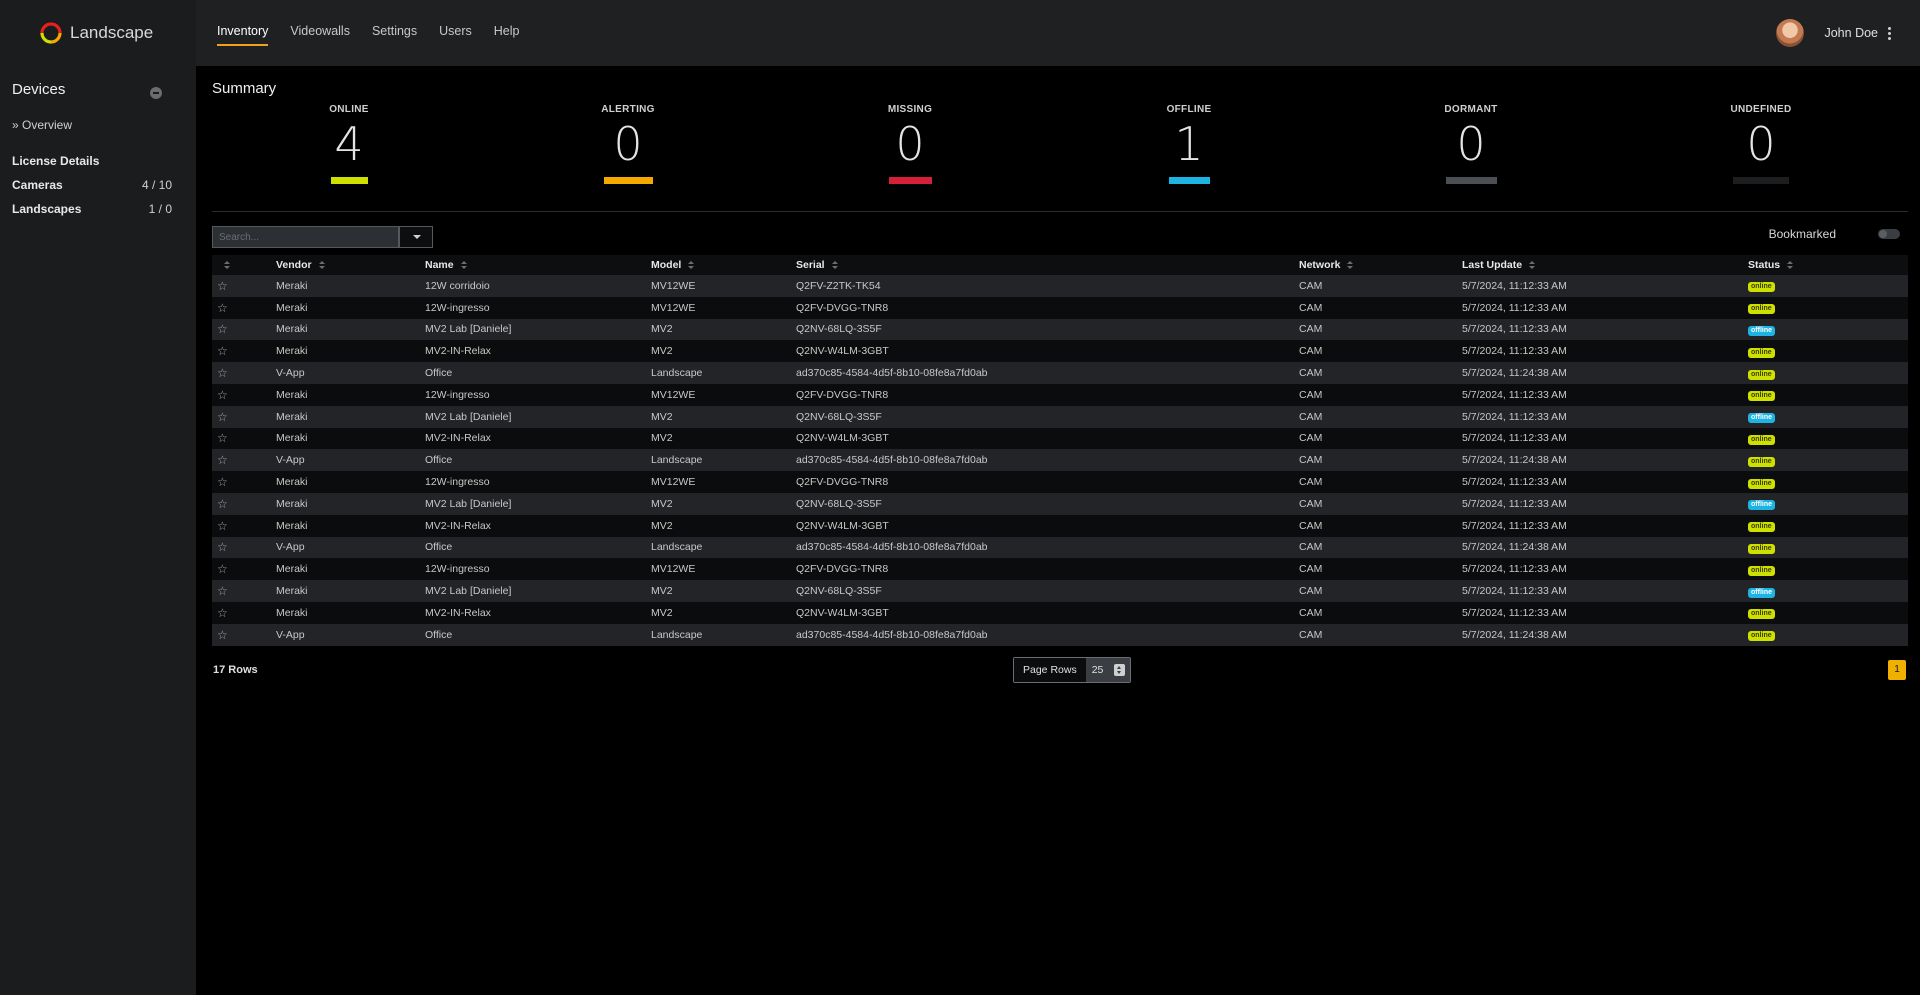 The width and height of the screenshot is (1920, 995). Describe the element at coordinates (1189, 109) in the screenshot. I see `stat-label: OFFLINE` at that location.